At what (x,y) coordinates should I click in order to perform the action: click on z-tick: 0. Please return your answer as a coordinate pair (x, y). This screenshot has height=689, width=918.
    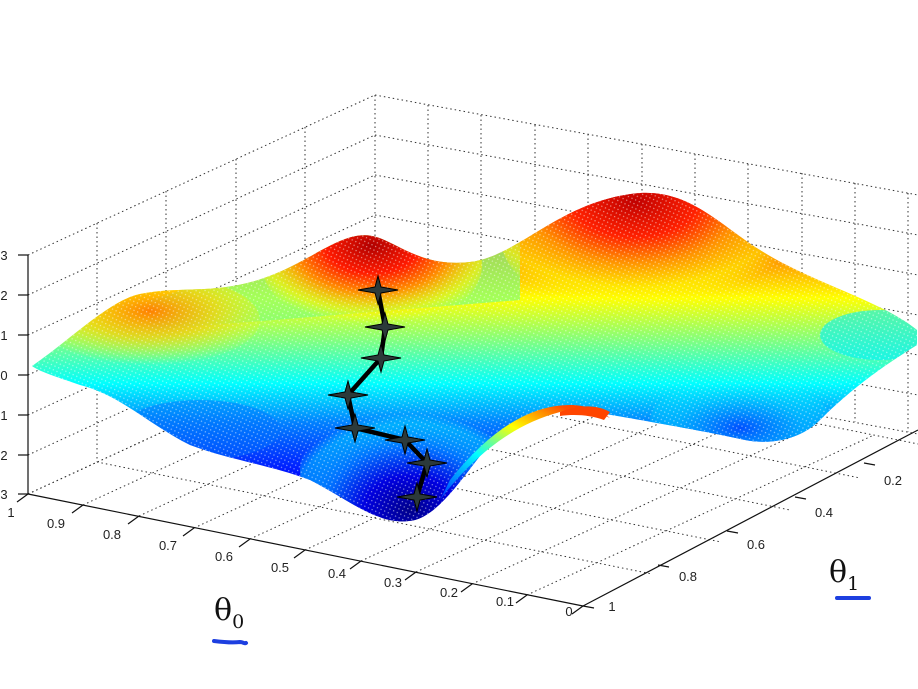
    Looking at the image, I should click on (3, 375).